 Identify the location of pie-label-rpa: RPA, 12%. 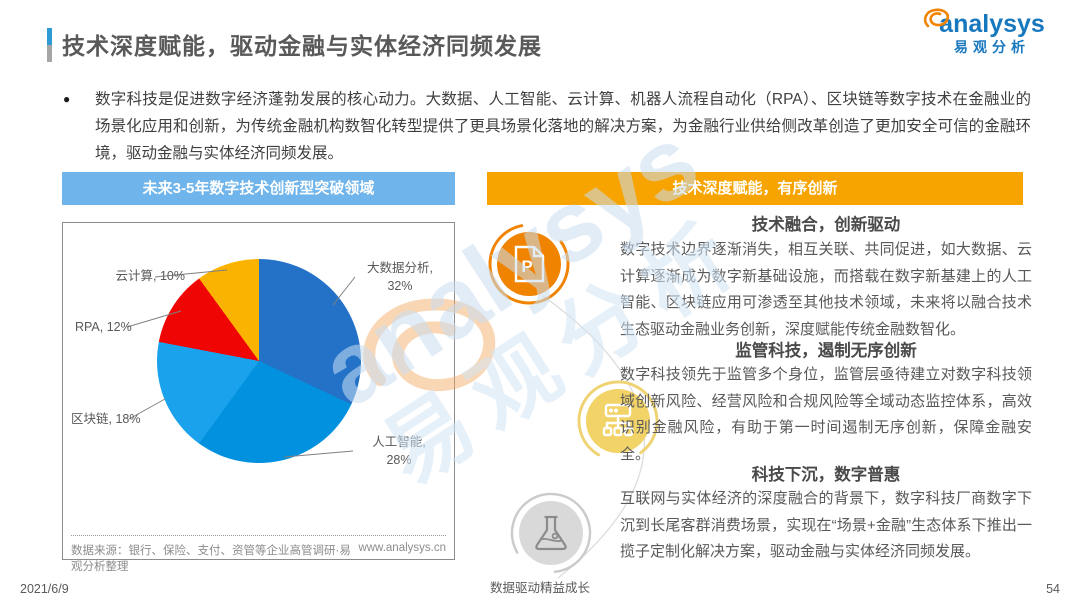
(103, 327).